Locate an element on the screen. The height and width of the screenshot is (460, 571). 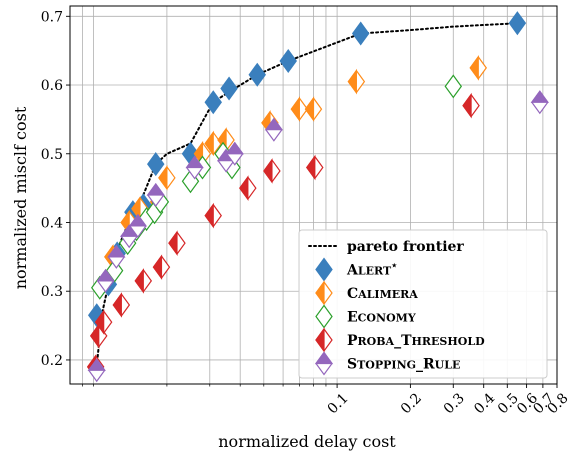
legend-label: ECONOMY is located at coordinates (381, 318).